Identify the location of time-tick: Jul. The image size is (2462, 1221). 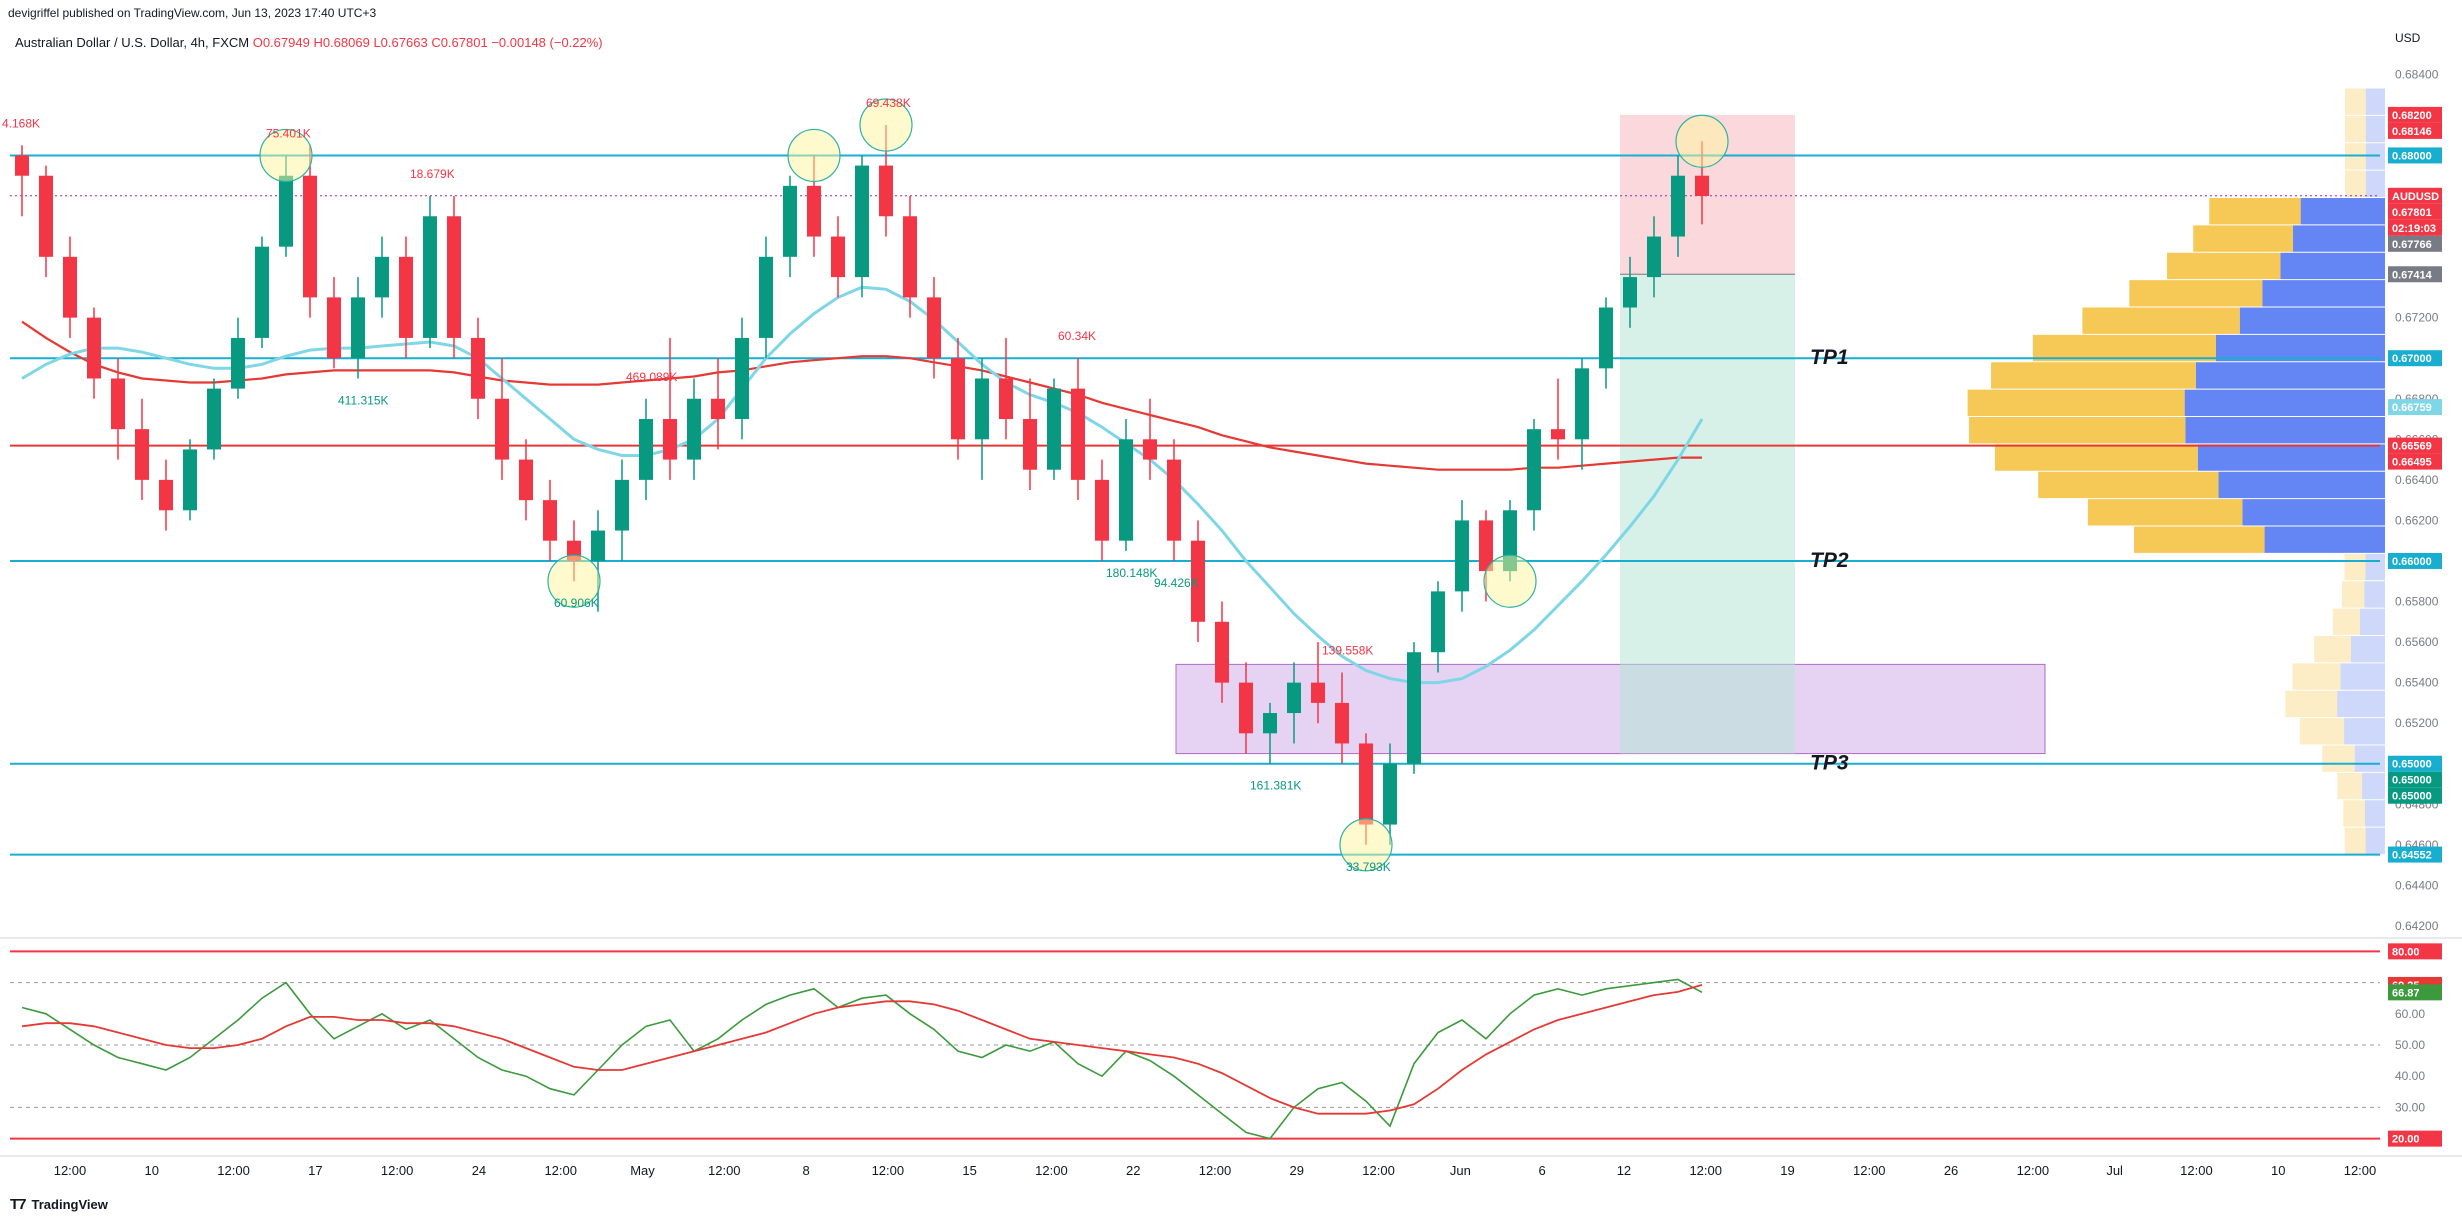
(2114, 1170).